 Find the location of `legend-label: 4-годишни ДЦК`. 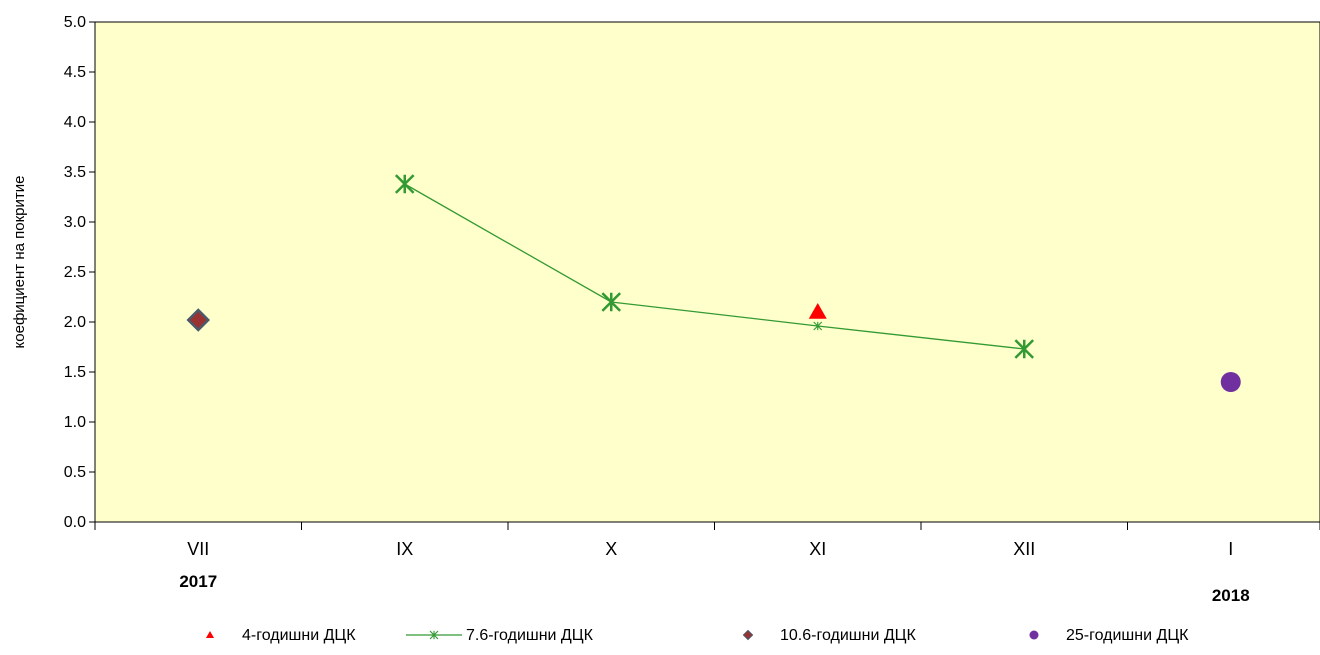

legend-label: 4-годишни ДЦК is located at coordinates (299, 635).